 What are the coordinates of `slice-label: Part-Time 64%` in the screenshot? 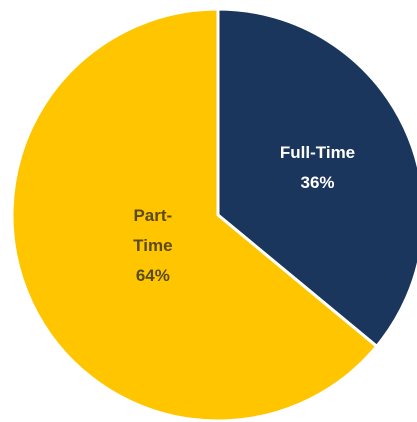 It's located at (153, 246).